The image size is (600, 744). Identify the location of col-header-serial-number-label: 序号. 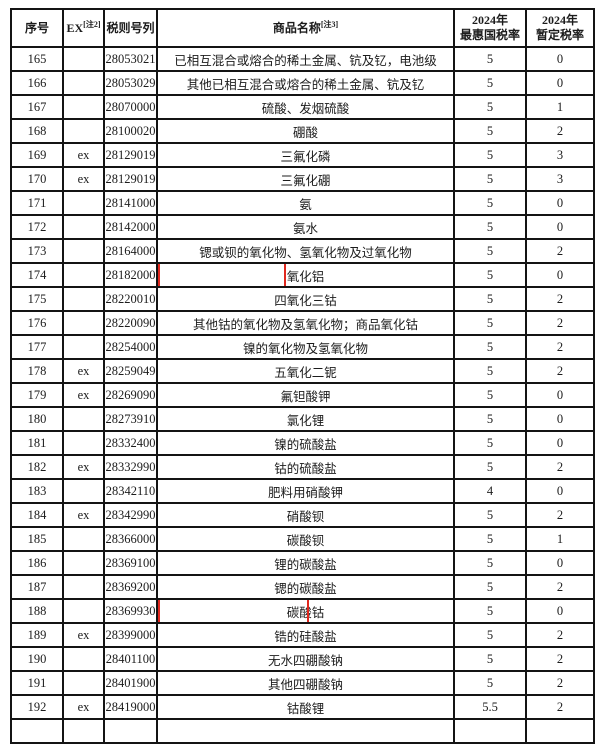
(36, 27).